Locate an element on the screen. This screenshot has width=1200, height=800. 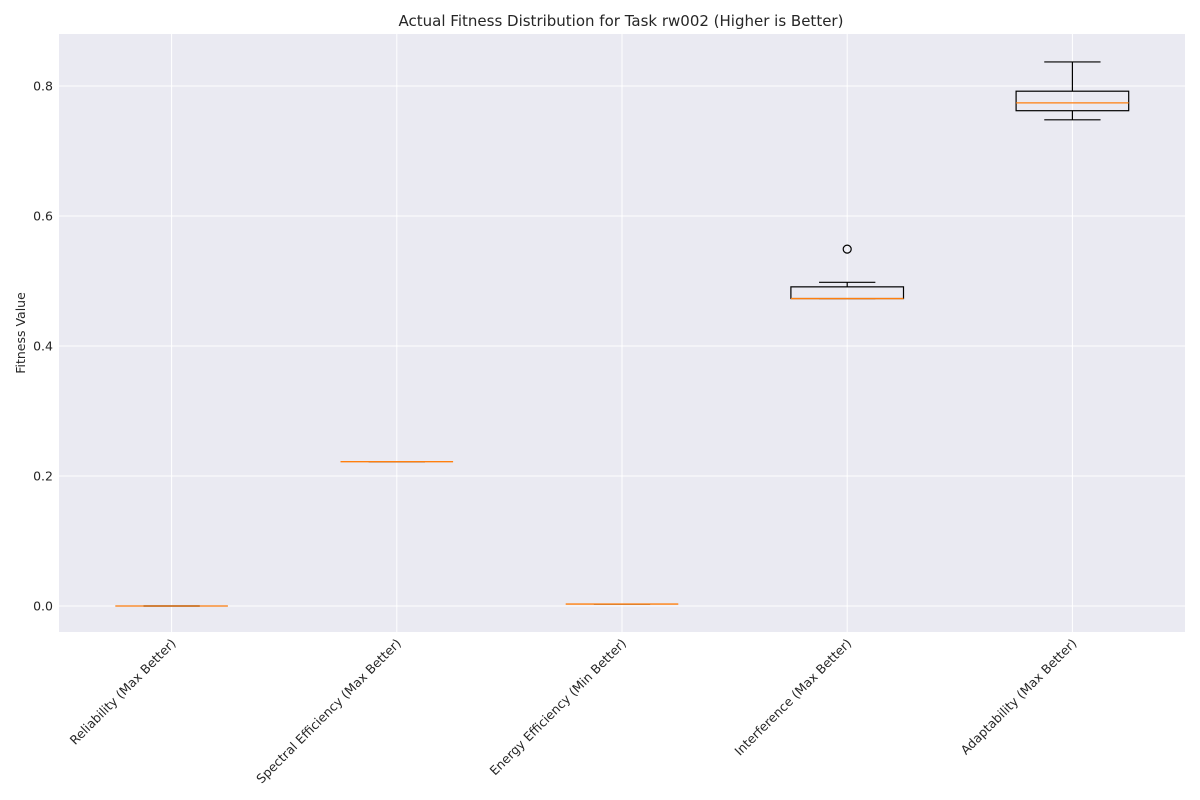
y-tick-label: 0.6 is located at coordinates (43, 216).